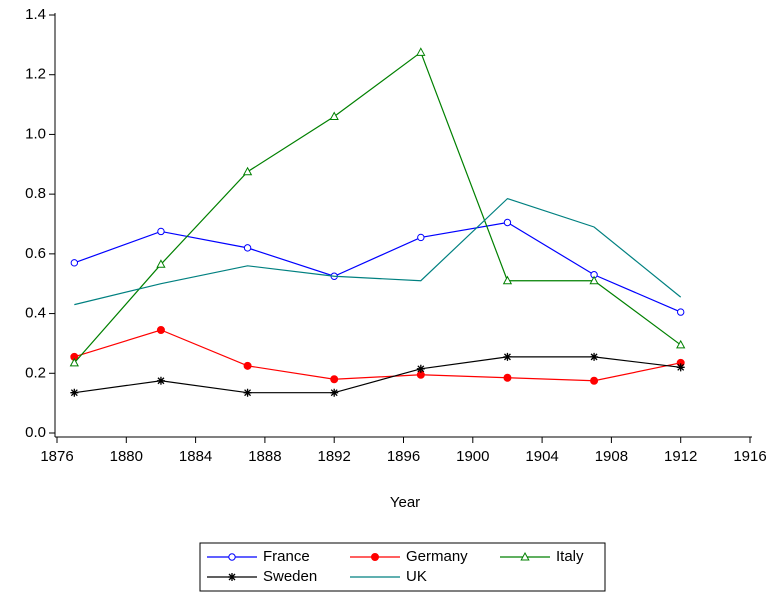  Describe the element at coordinates (405, 502) in the screenshot. I see `x-axis-label: Year` at that location.